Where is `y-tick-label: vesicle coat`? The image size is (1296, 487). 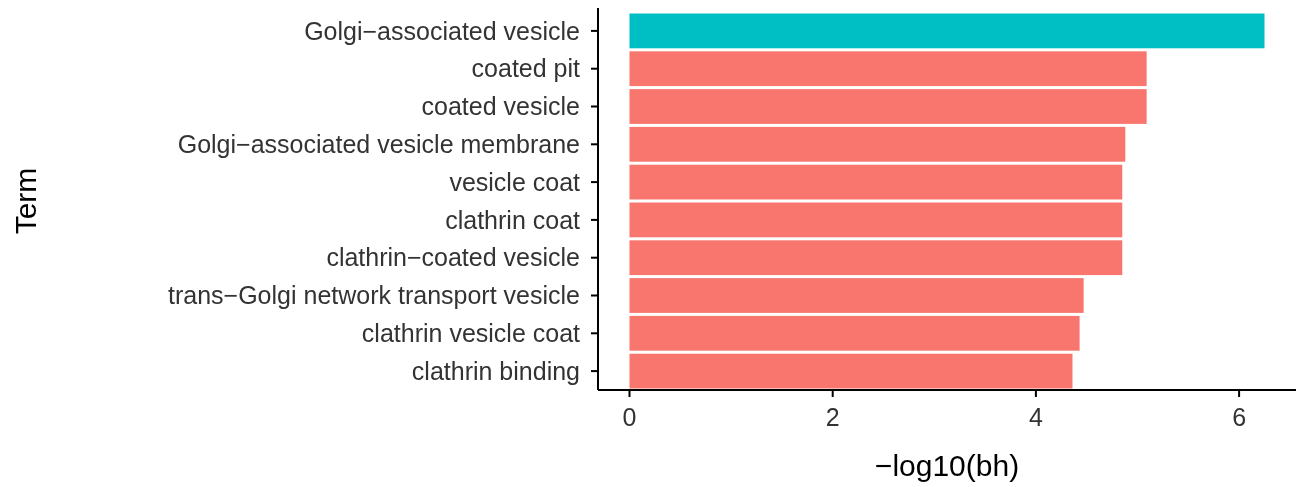 y-tick-label: vesicle coat is located at coordinates (515, 181).